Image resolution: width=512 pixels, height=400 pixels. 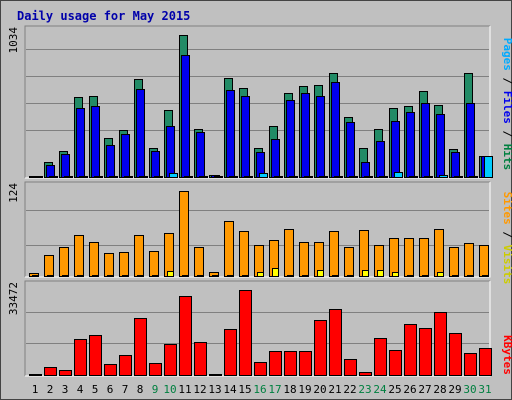 What do you see at coordinates (95, 389) in the screenshot?
I see `day-label-5: 5` at bounding box center [95, 389].